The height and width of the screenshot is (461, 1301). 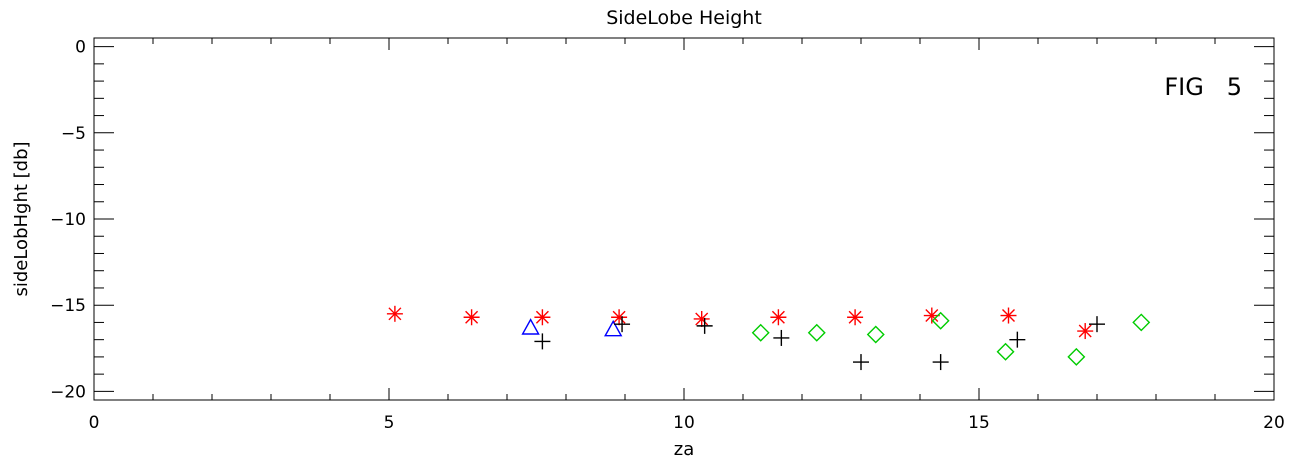 What do you see at coordinates (68, 392) in the screenshot?
I see `y-tick-label: −20` at bounding box center [68, 392].